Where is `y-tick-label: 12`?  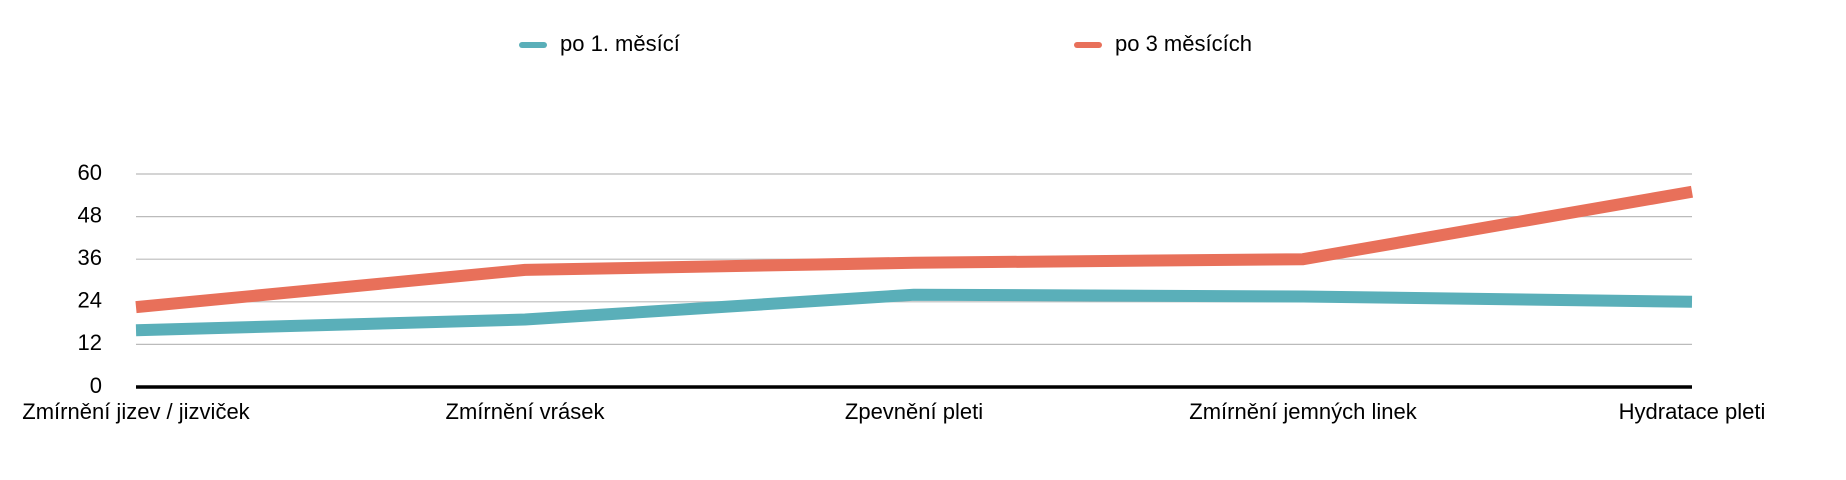 y-tick-label: 12 is located at coordinates (90, 342).